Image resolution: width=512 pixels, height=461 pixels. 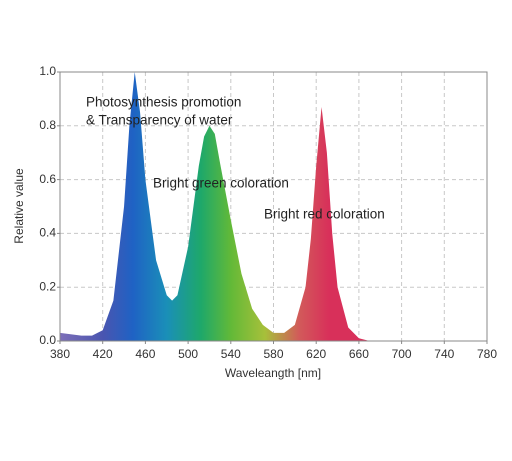 What do you see at coordinates (324, 214) in the screenshot?
I see `annotation: Bright red coloration` at bounding box center [324, 214].